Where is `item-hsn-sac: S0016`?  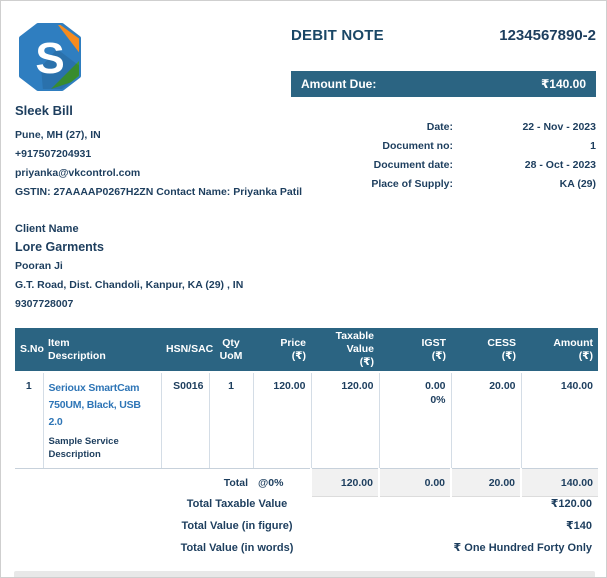 item-hsn-sac: S0016 is located at coordinates (184, 420).